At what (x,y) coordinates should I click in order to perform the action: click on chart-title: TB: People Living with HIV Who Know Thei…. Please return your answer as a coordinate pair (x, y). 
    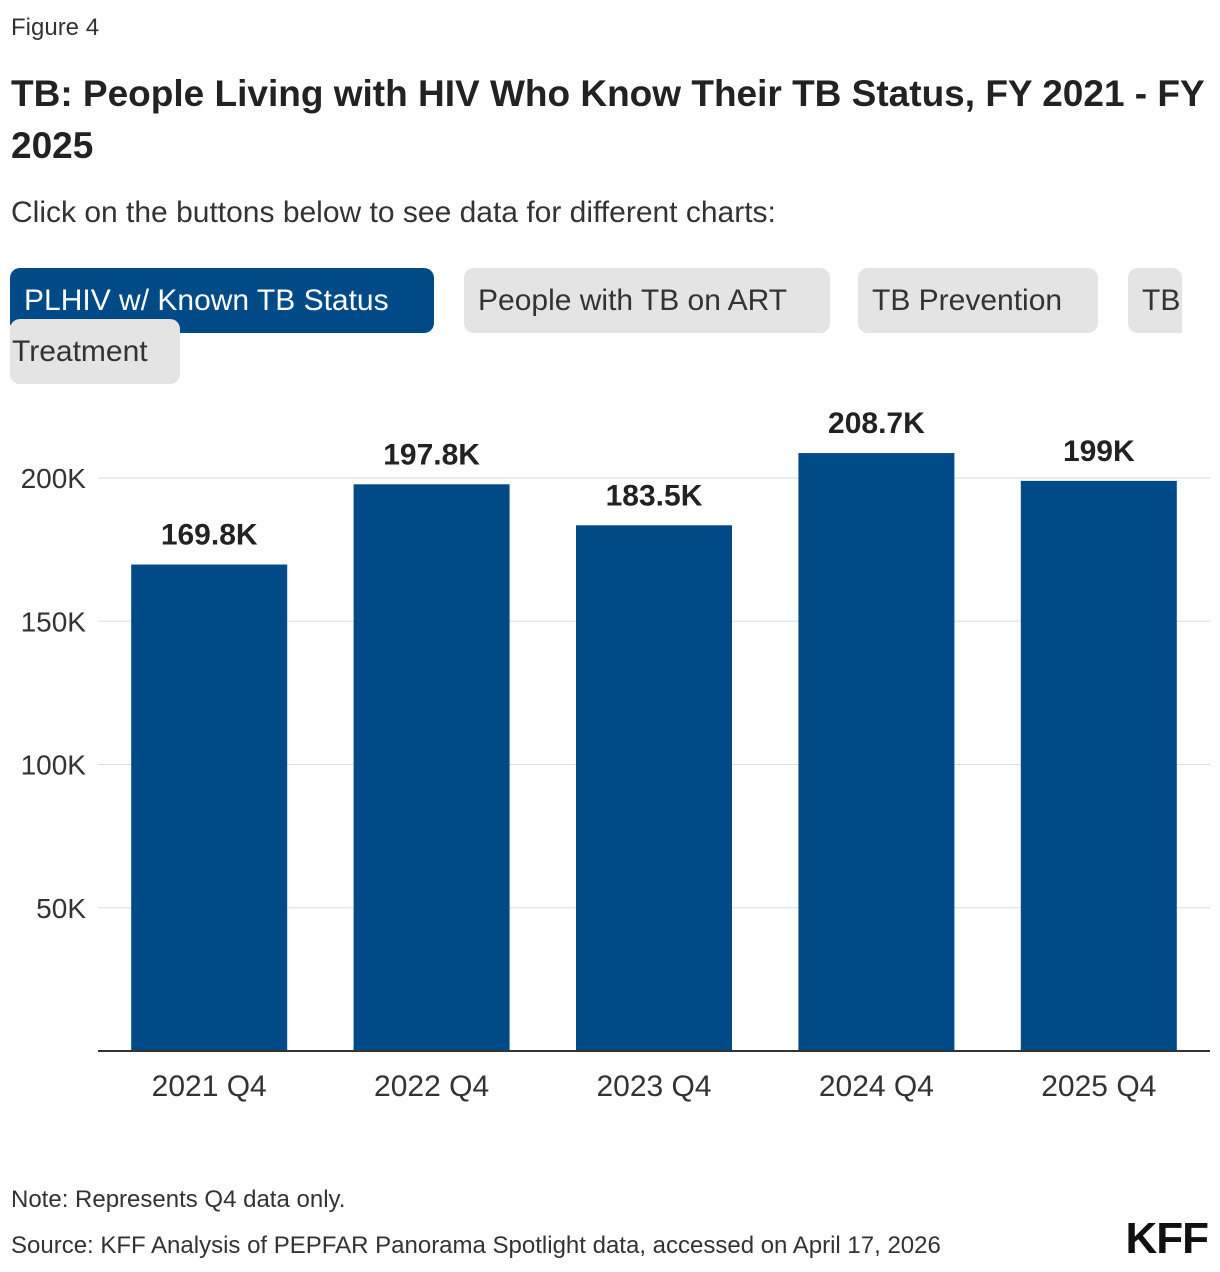
    Looking at the image, I should click on (608, 119).